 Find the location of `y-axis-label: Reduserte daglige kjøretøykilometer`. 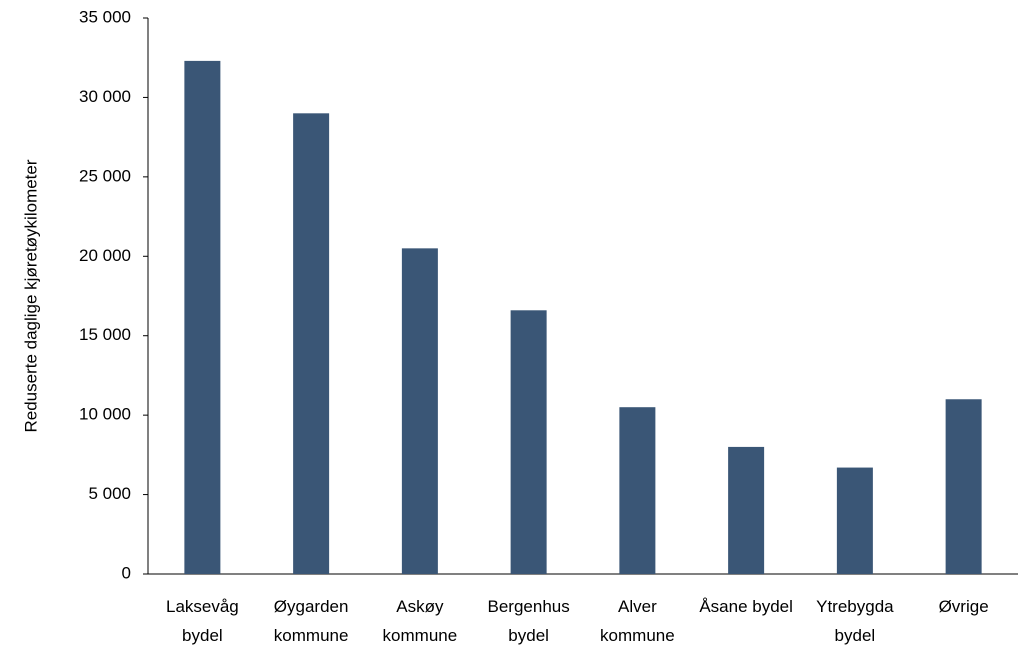

y-axis-label: Reduserte daglige kjøretøykilometer is located at coordinates (30, 295).